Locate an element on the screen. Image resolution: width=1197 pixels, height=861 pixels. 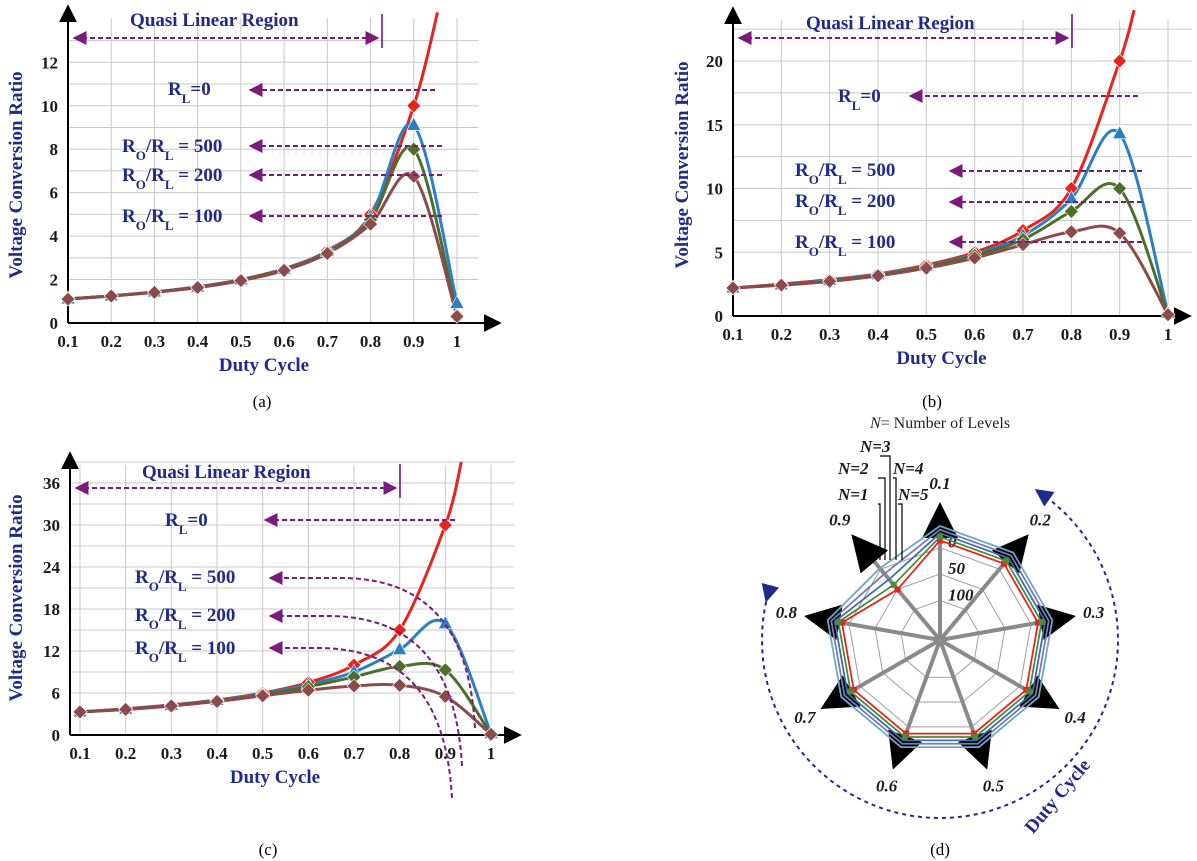
radar-spoke-label: 0.5 is located at coordinates (994, 786).